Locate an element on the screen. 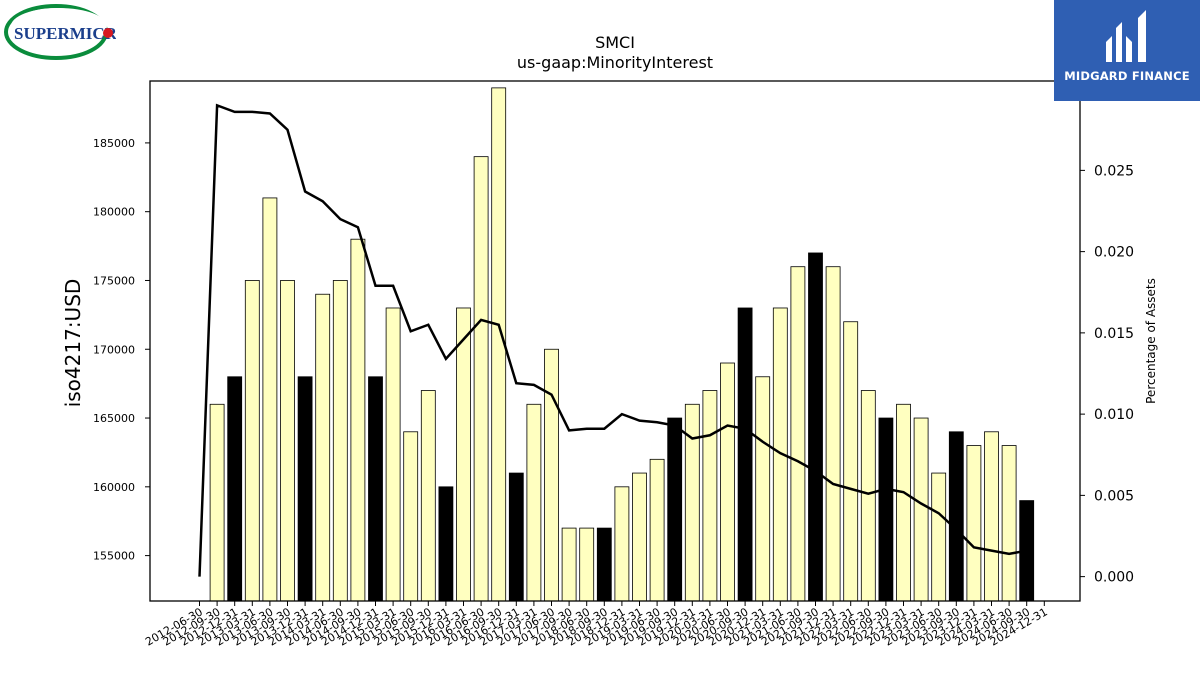  y2-axis-label: Percentage of Assets is located at coordinates (1151, 341).